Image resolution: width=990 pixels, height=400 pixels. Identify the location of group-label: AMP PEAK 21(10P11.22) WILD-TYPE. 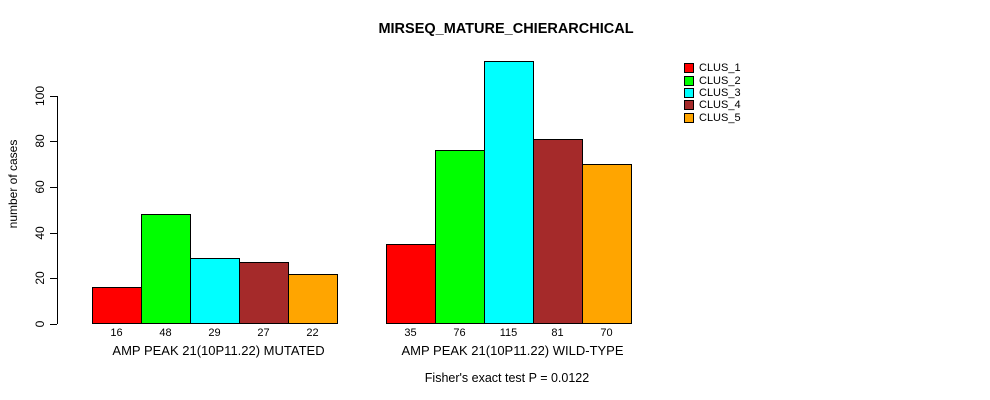
(512, 350).